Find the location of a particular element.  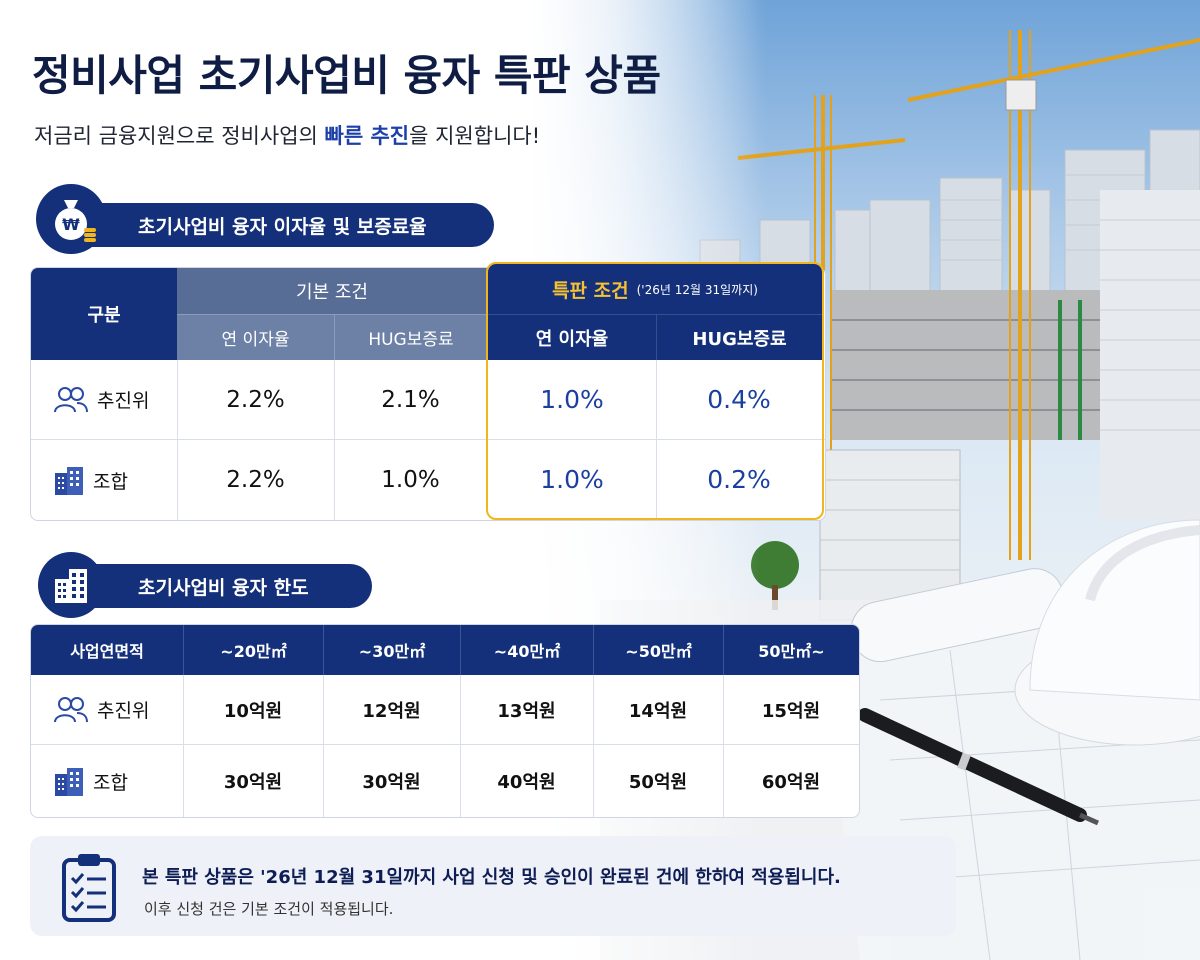

page-title: 정비사업 초기사업비 융자 특판 상품 is located at coordinates (346, 75).